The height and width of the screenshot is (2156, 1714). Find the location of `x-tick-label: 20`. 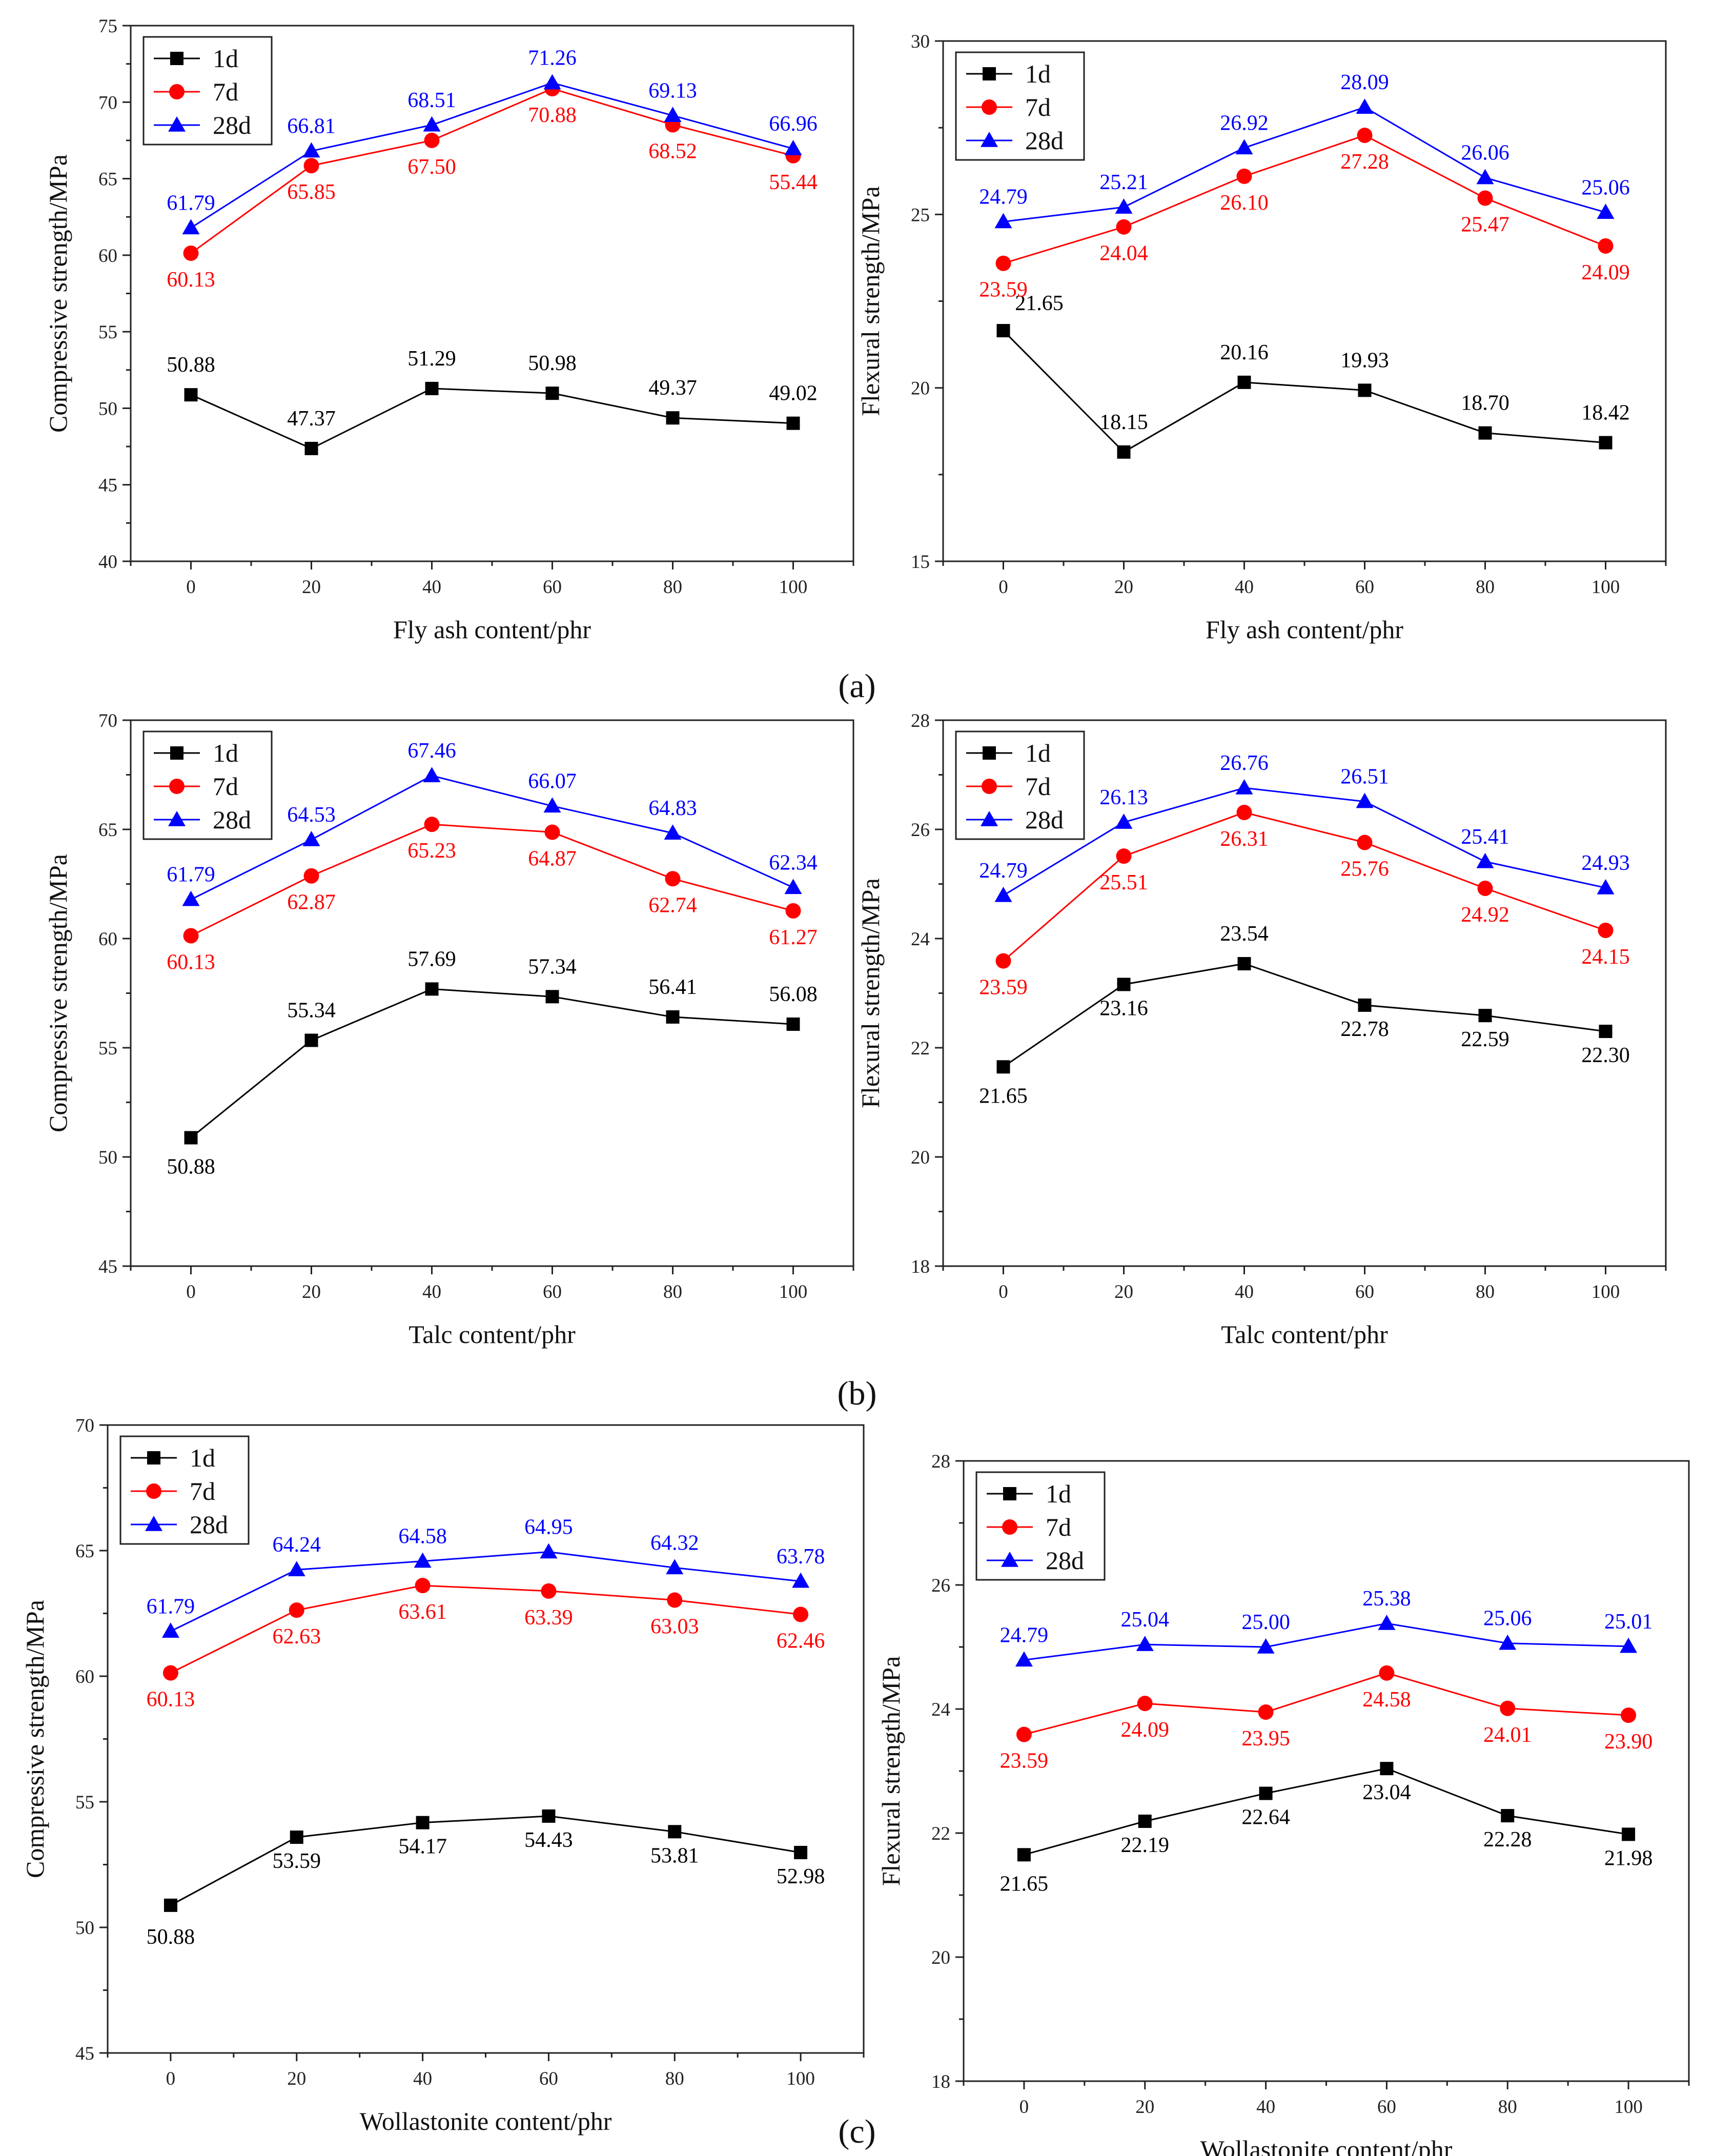

x-tick-label: 20 is located at coordinates (312, 1292).